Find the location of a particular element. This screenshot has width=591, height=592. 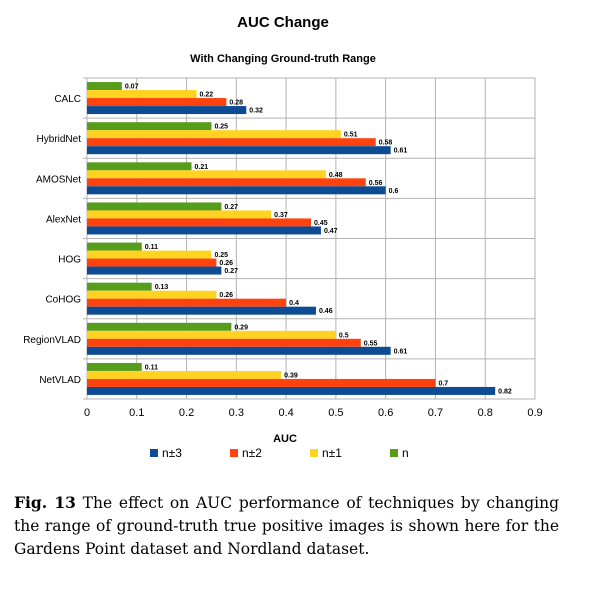

category-label: NetVLAD is located at coordinates (60, 380).